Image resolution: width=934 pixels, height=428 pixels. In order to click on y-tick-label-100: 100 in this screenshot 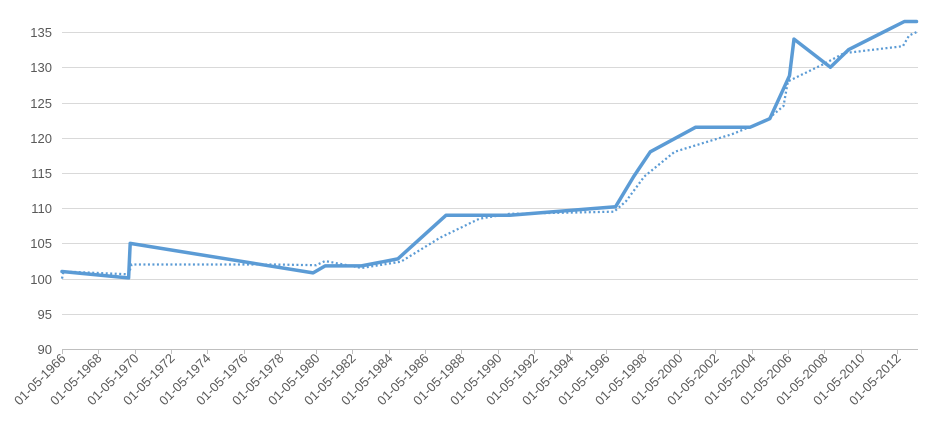, I will do `click(41, 279)`.